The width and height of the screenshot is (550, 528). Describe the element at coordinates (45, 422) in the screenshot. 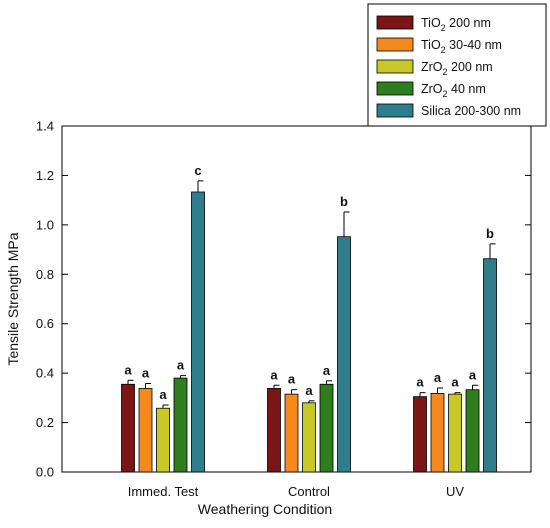

I see `y-tick-label: 0.2` at that location.